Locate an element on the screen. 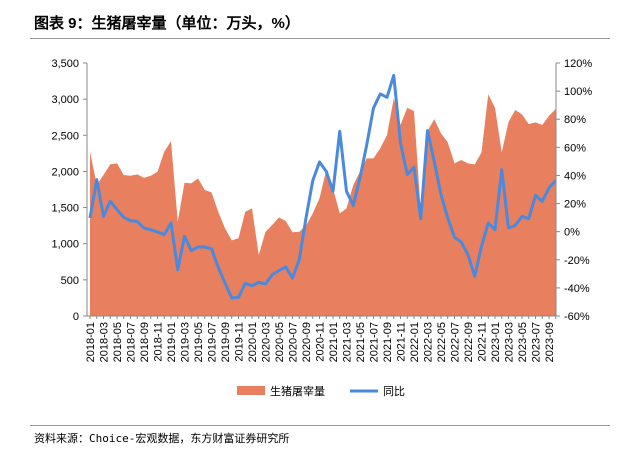 The image size is (635, 454). x-tick-label: 2020-09 is located at coordinates (307, 342).